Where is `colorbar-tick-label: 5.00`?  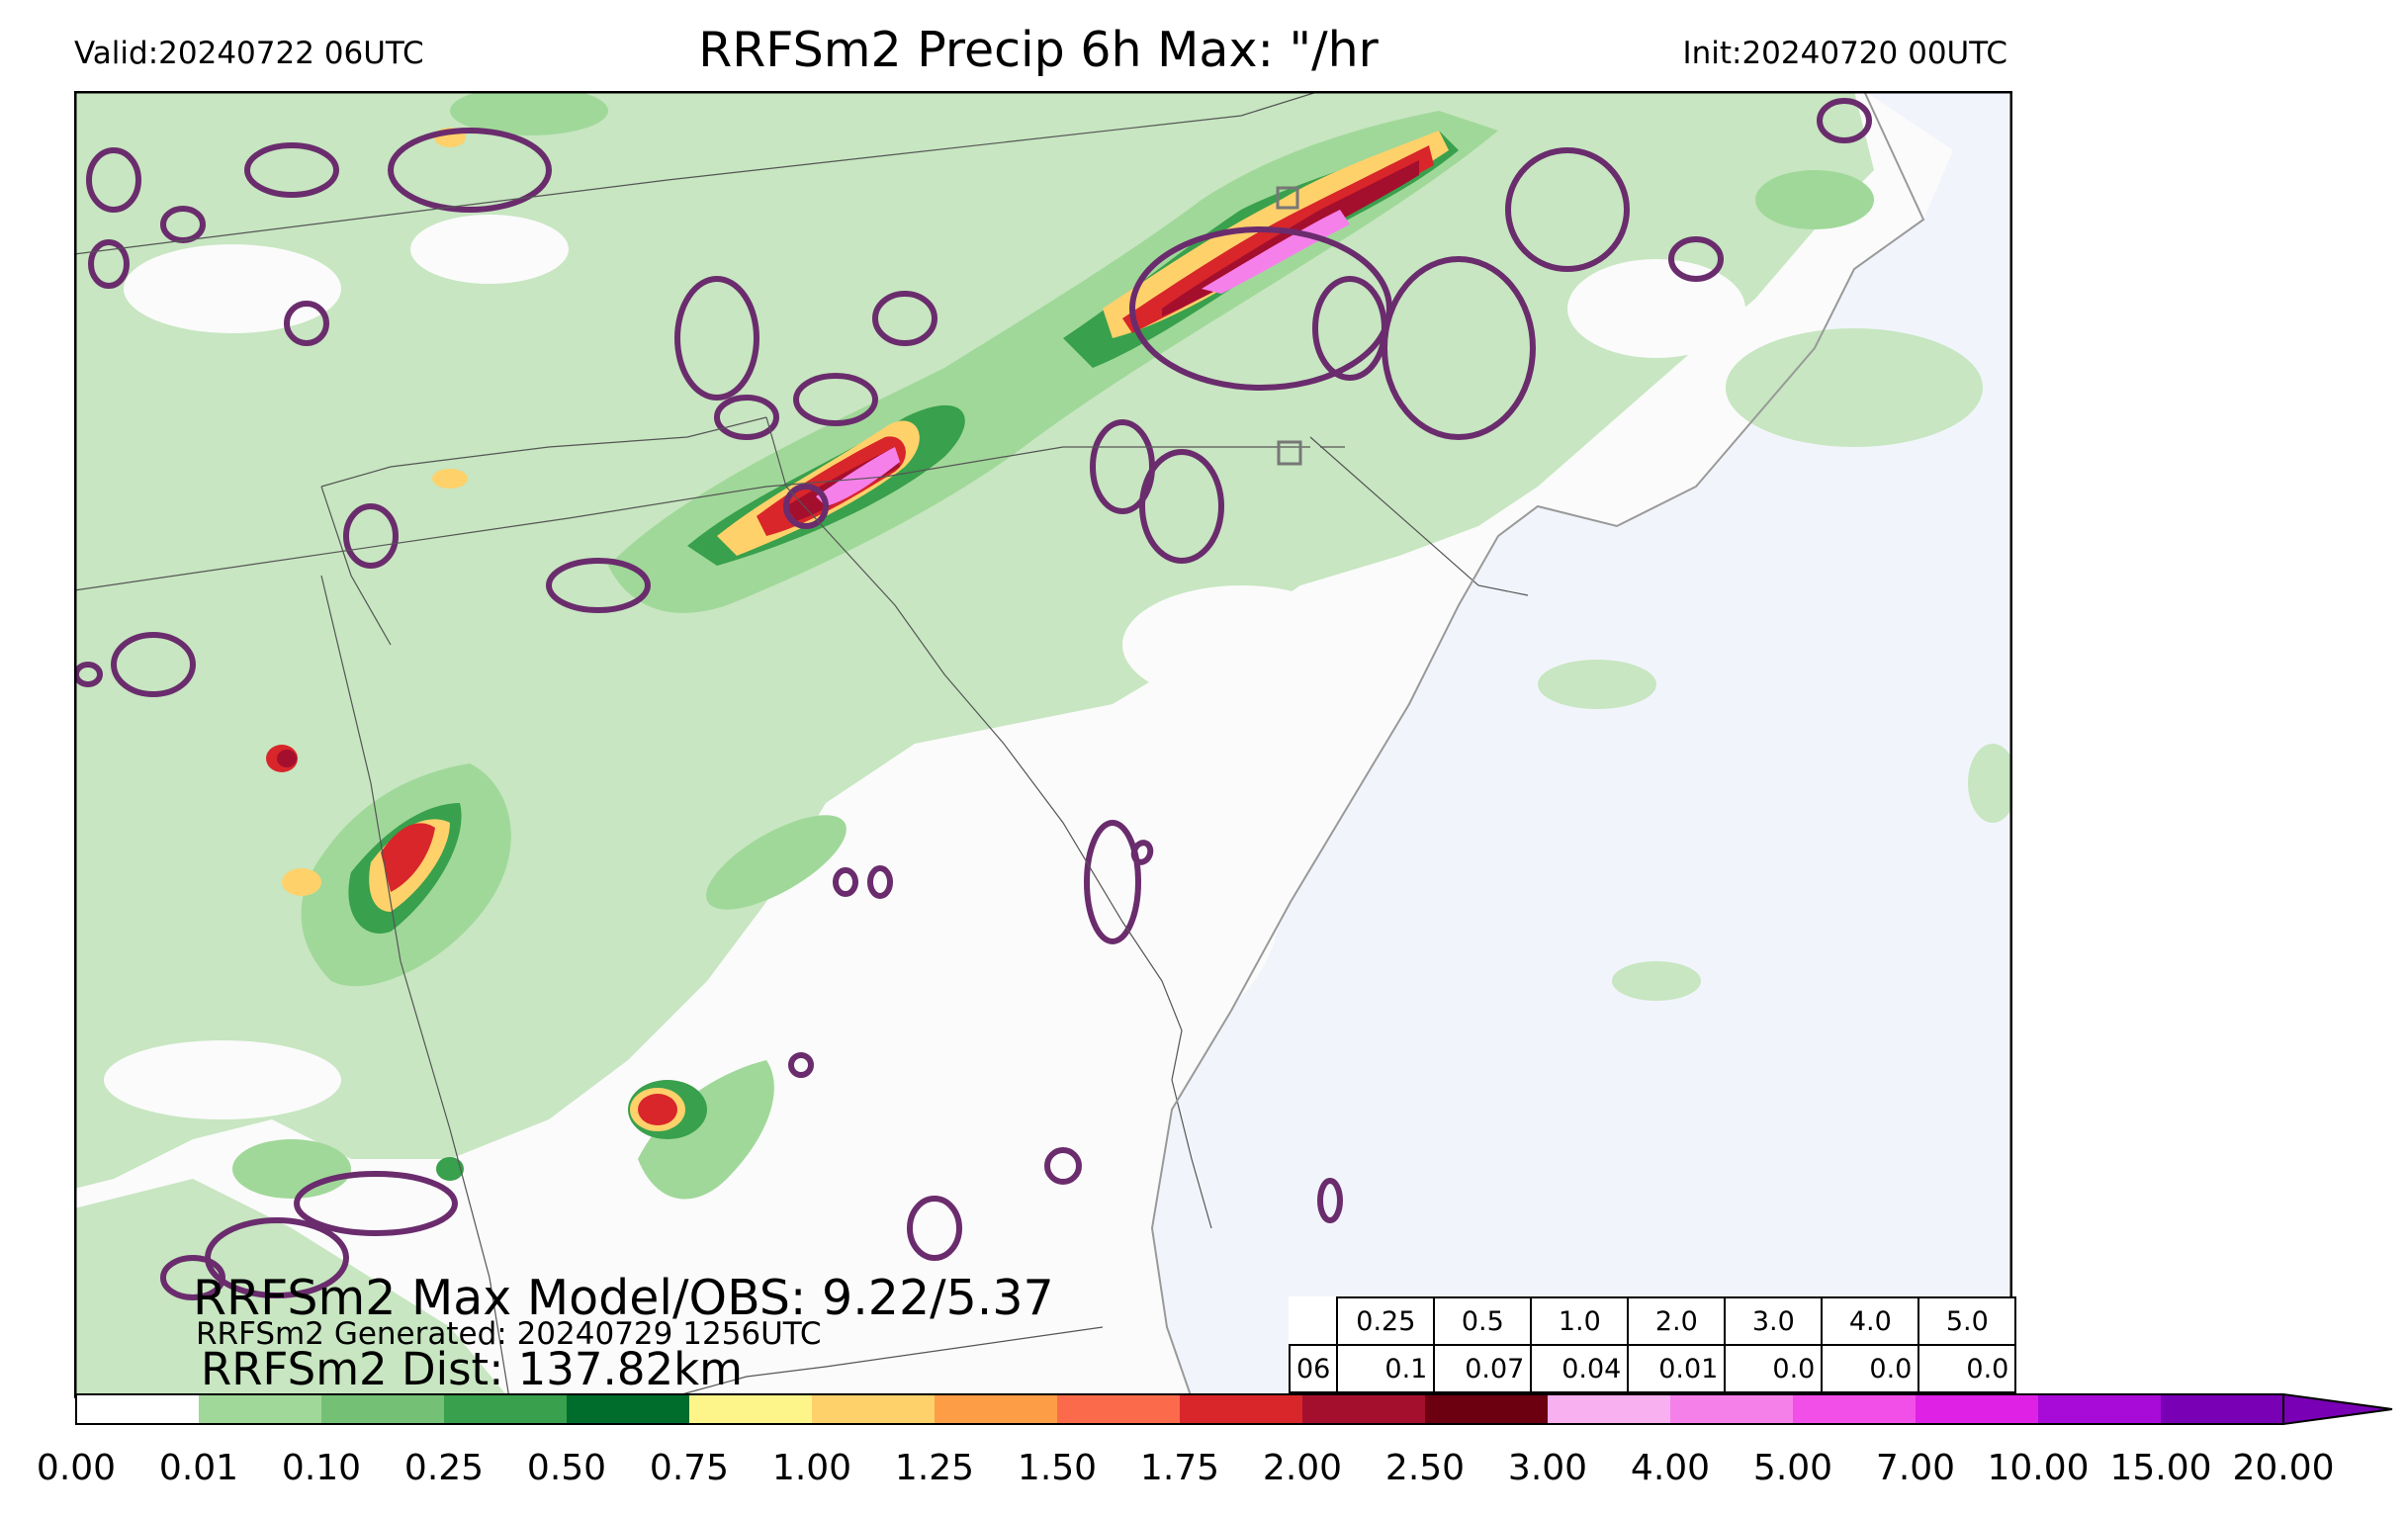
colorbar-tick-label: 5.00 is located at coordinates (1792, 1468).